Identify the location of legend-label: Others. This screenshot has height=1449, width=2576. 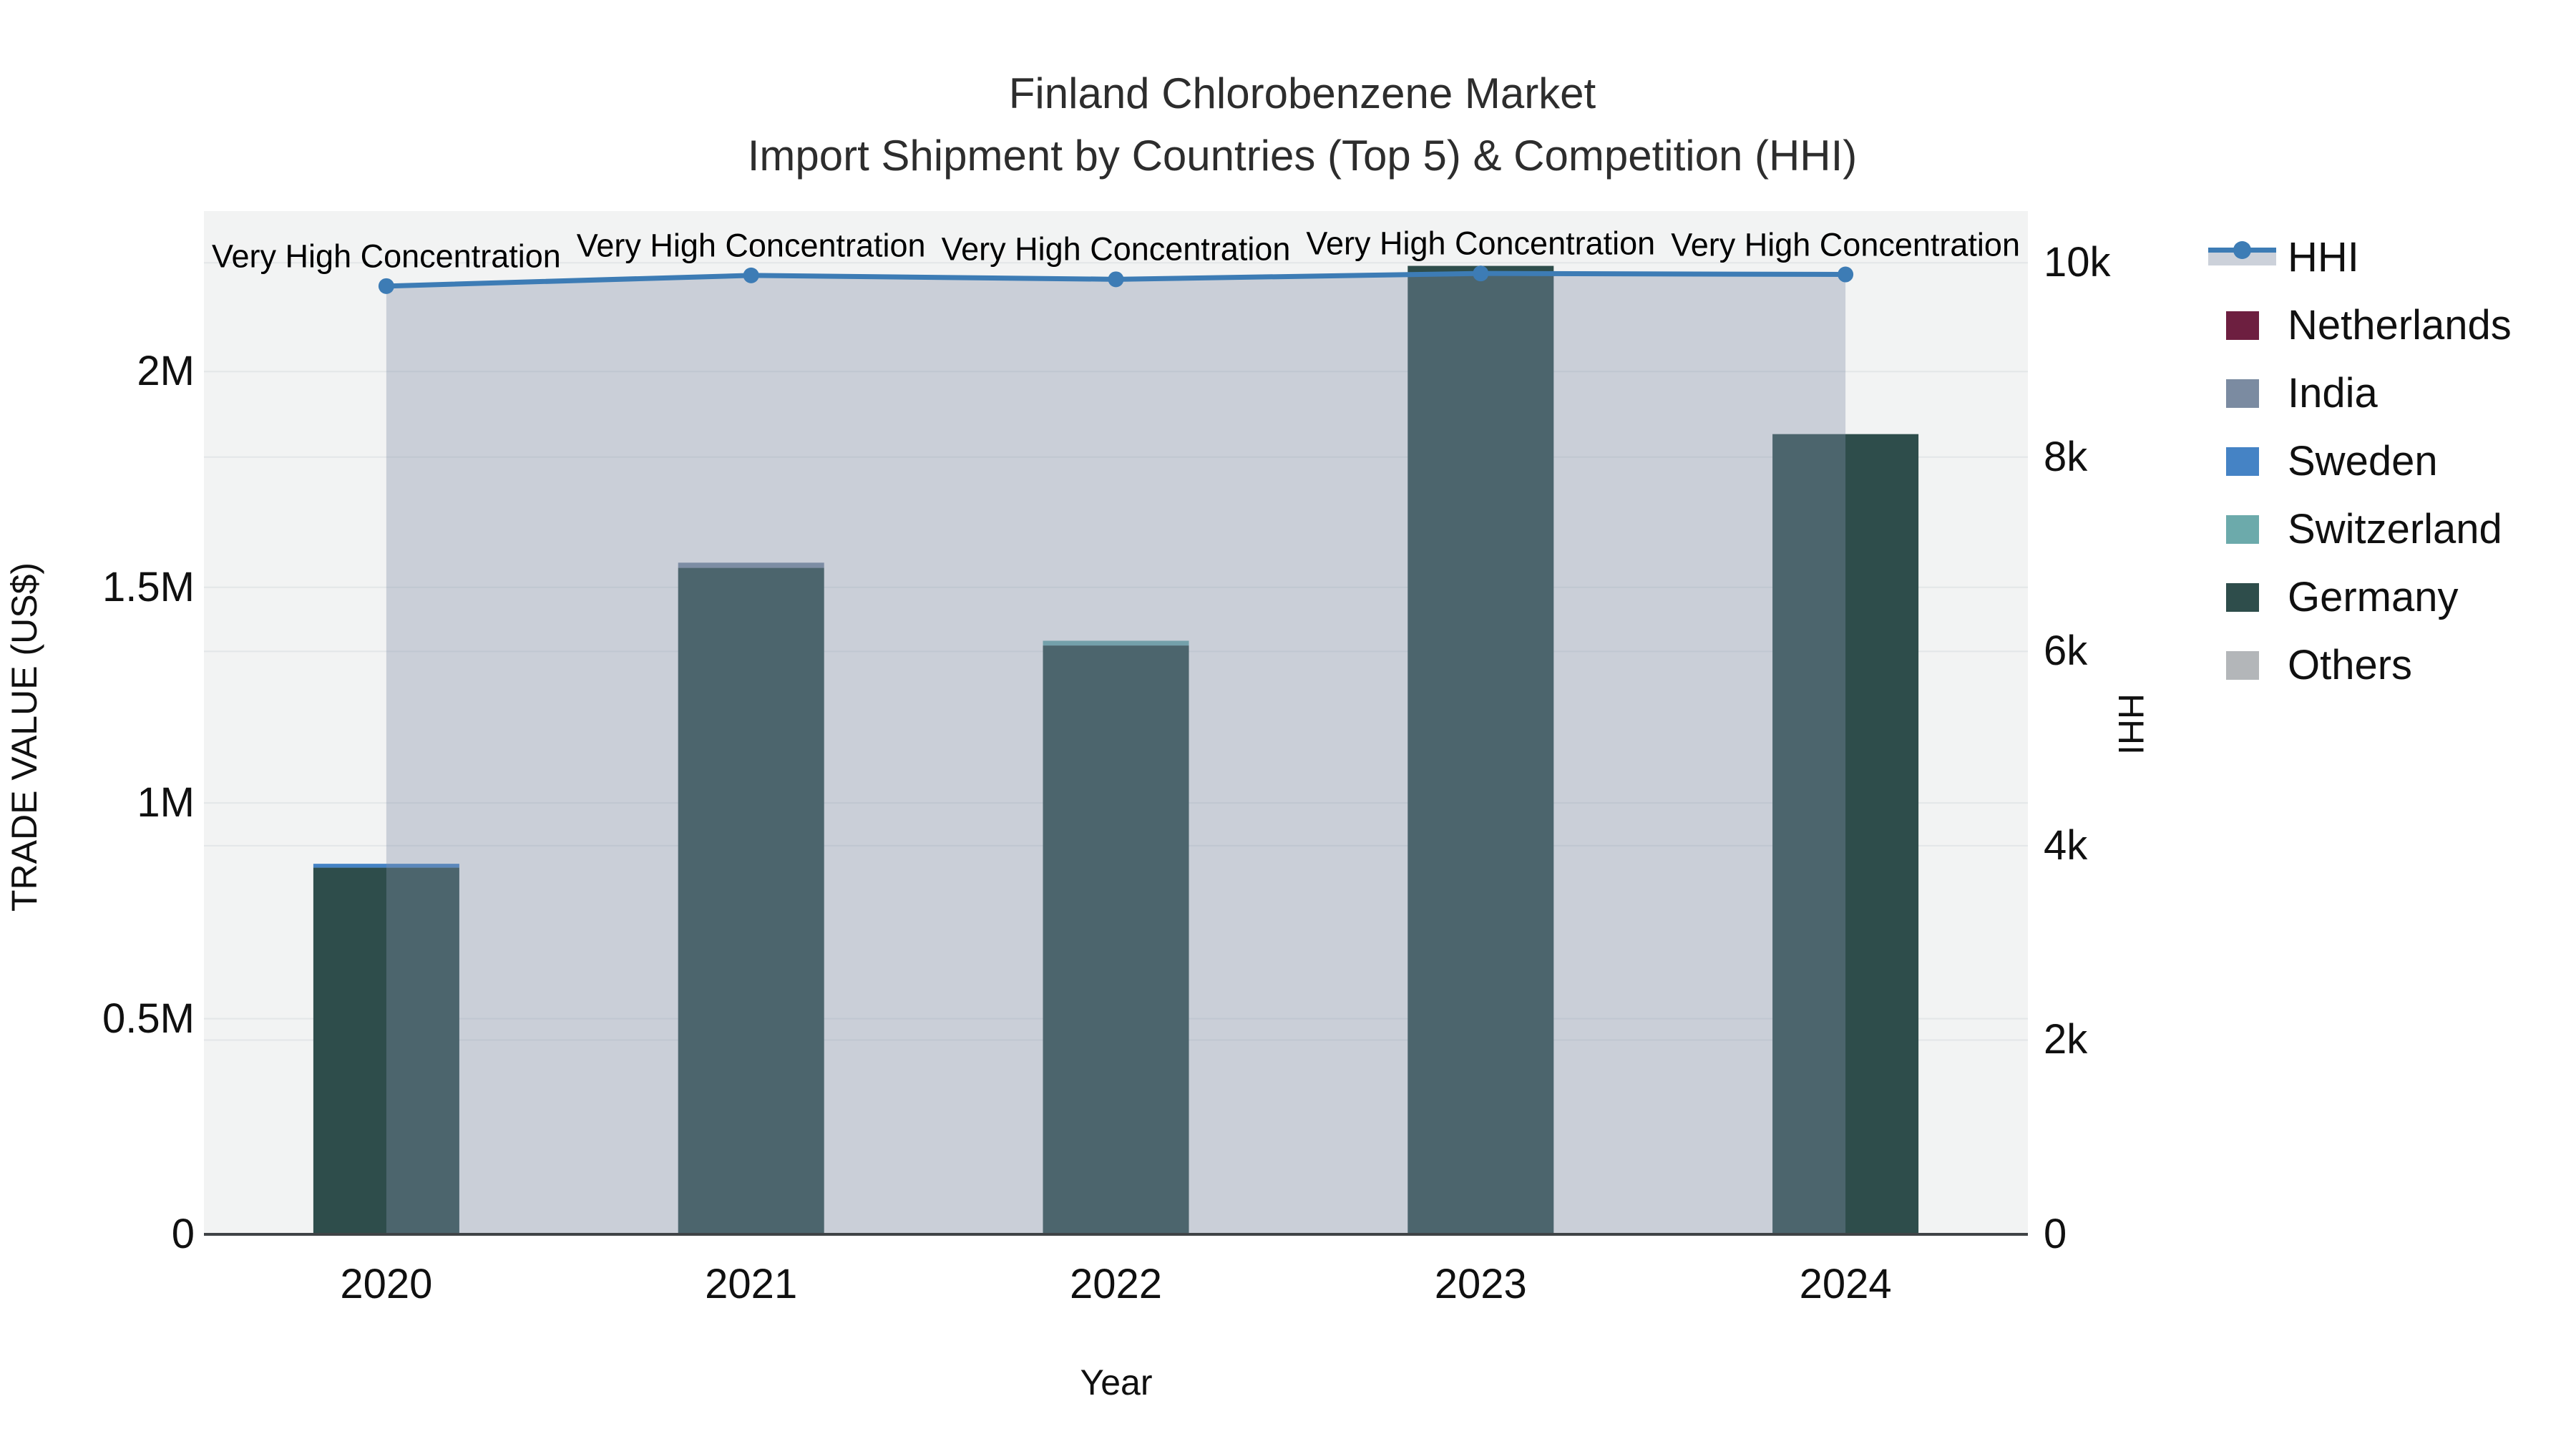
(2350, 665).